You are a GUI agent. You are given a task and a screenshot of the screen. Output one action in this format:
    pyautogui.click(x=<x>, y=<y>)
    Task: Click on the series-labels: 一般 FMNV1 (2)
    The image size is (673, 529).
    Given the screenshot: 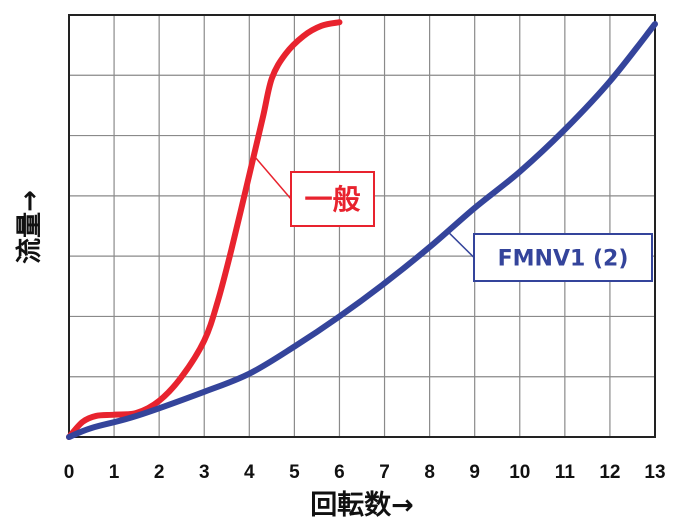 What is the action you would take?
    pyautogui.click(x=471, y=226)
    